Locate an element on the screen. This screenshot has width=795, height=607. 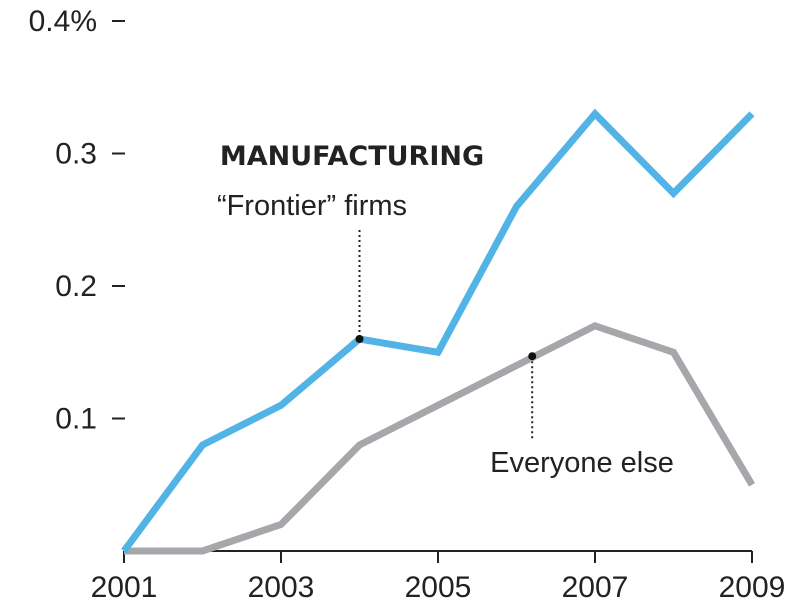
y-tick-label: 0.2 is located at coordinates (76, 286).